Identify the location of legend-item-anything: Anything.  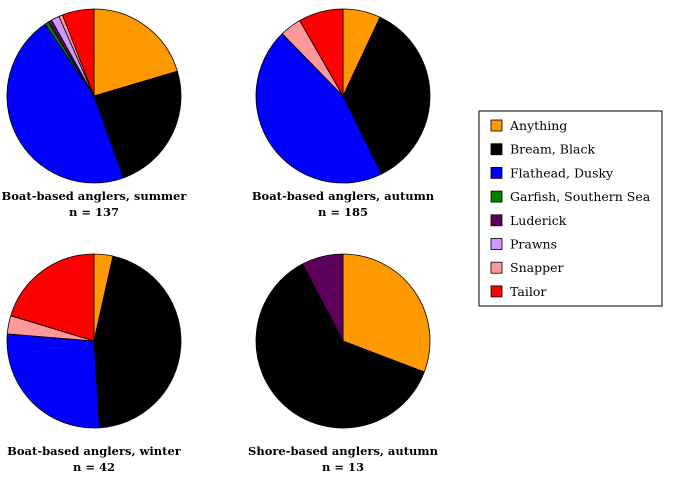
(528, 125).